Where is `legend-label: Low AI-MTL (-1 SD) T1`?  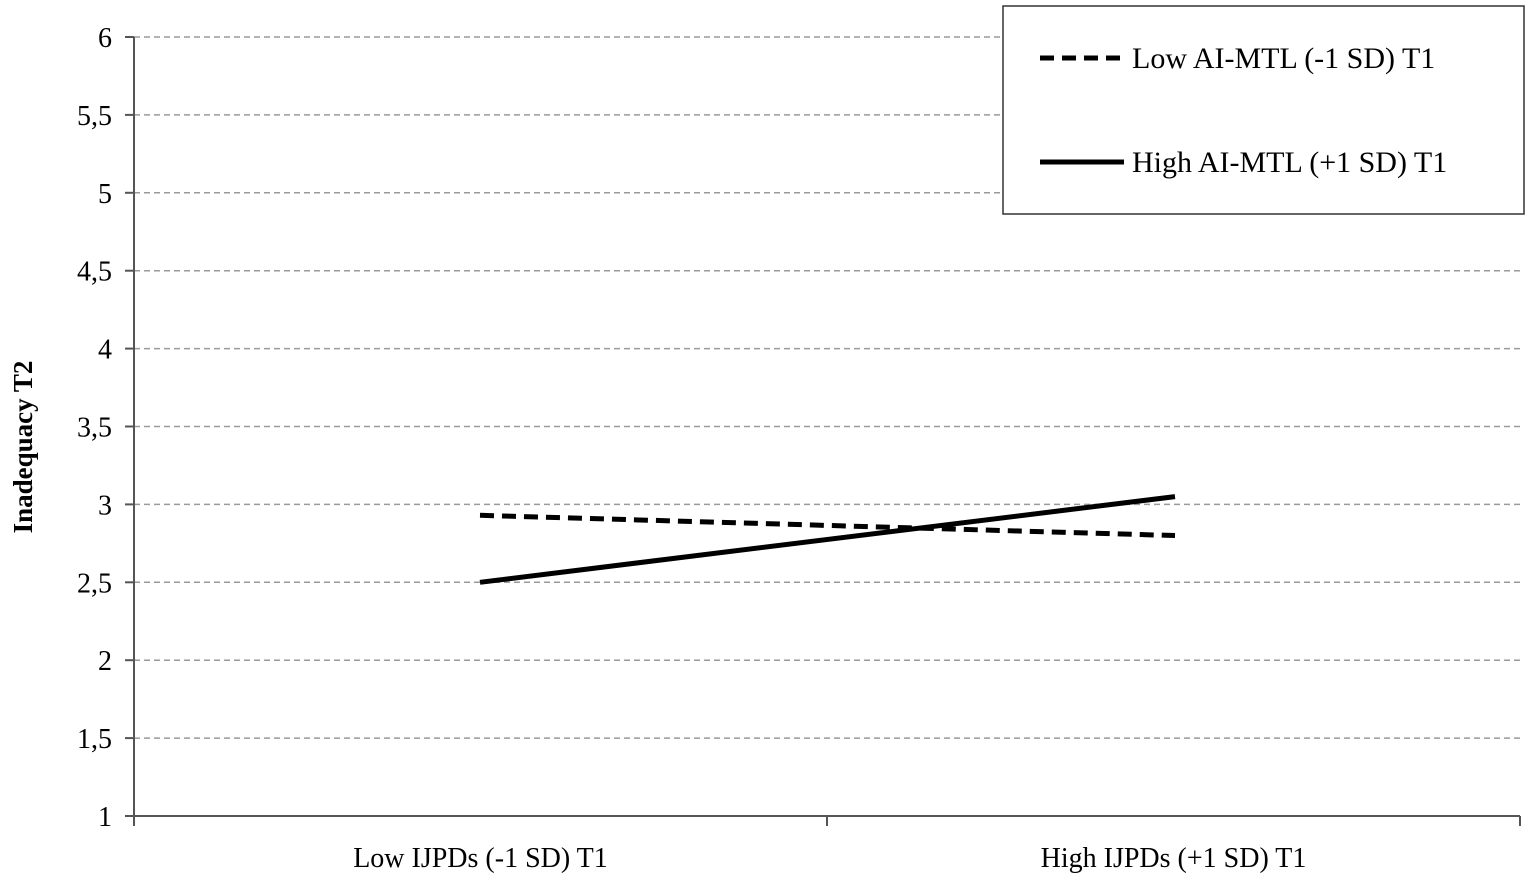
legend-label: Low AI-MTL (-1 SD) T1 is located at coordinates (1283, 58).